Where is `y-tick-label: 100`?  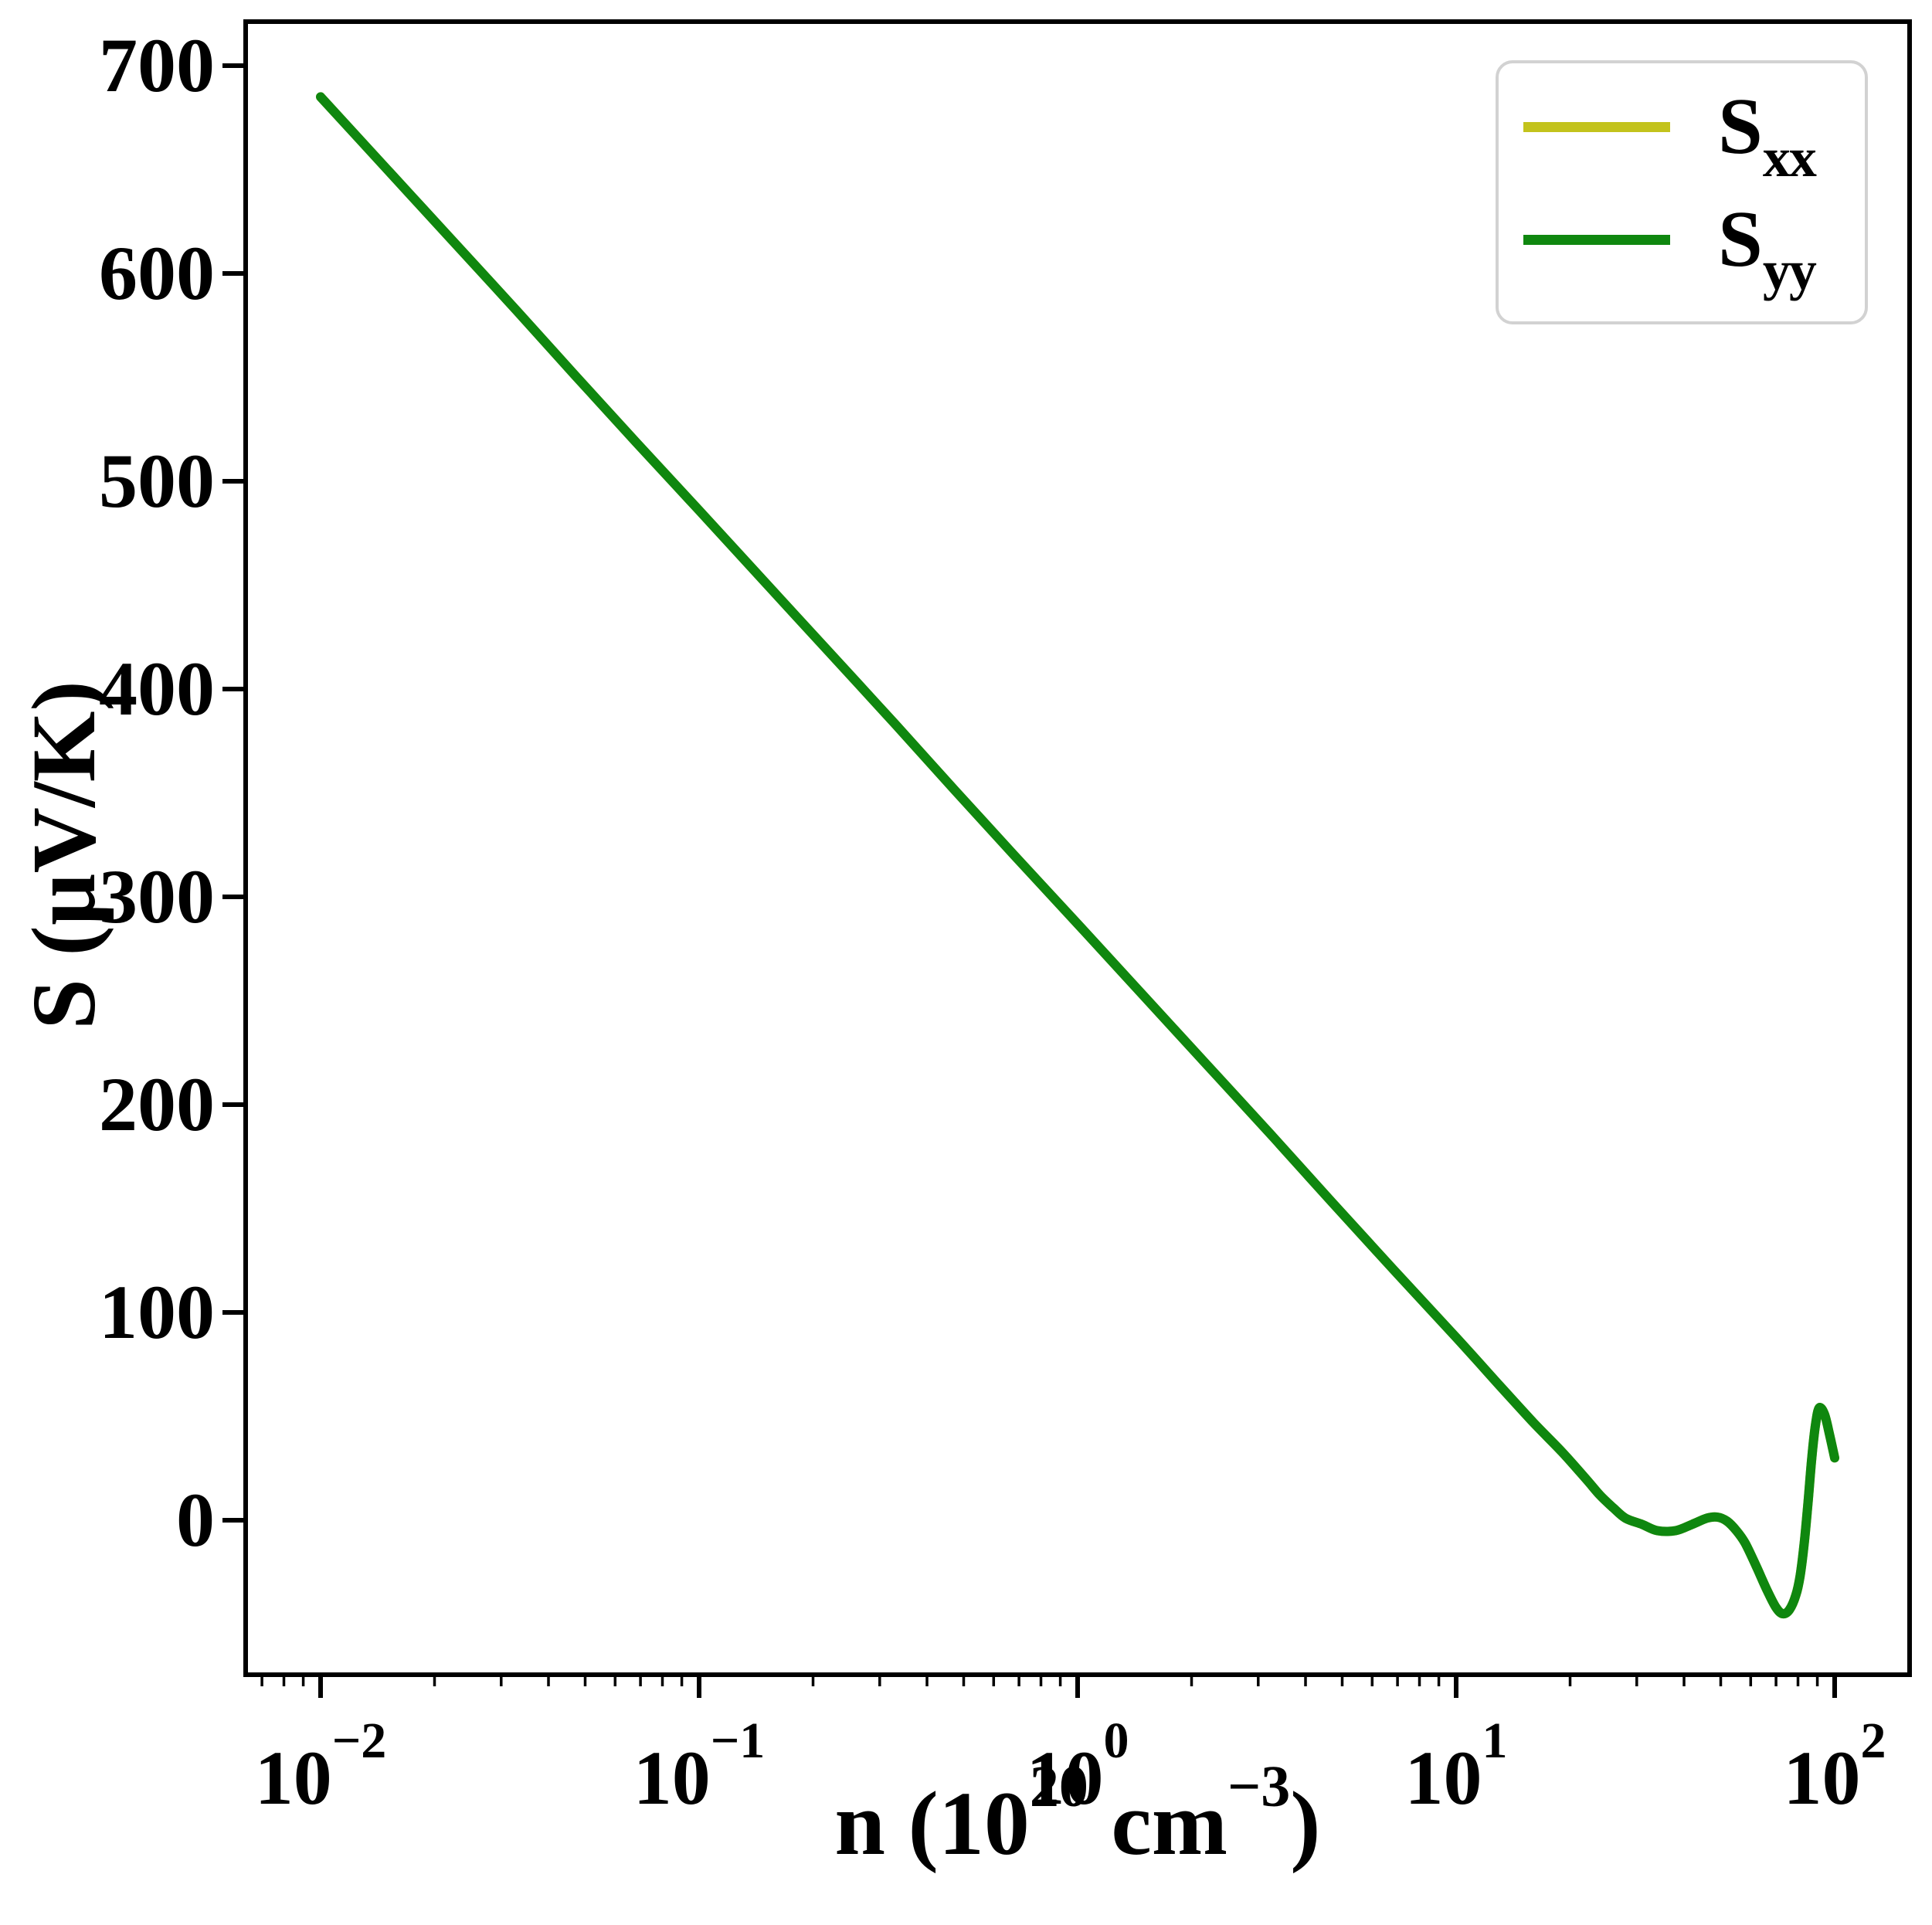 y-tick-label: 100 is located at coordinates (157, 1312).